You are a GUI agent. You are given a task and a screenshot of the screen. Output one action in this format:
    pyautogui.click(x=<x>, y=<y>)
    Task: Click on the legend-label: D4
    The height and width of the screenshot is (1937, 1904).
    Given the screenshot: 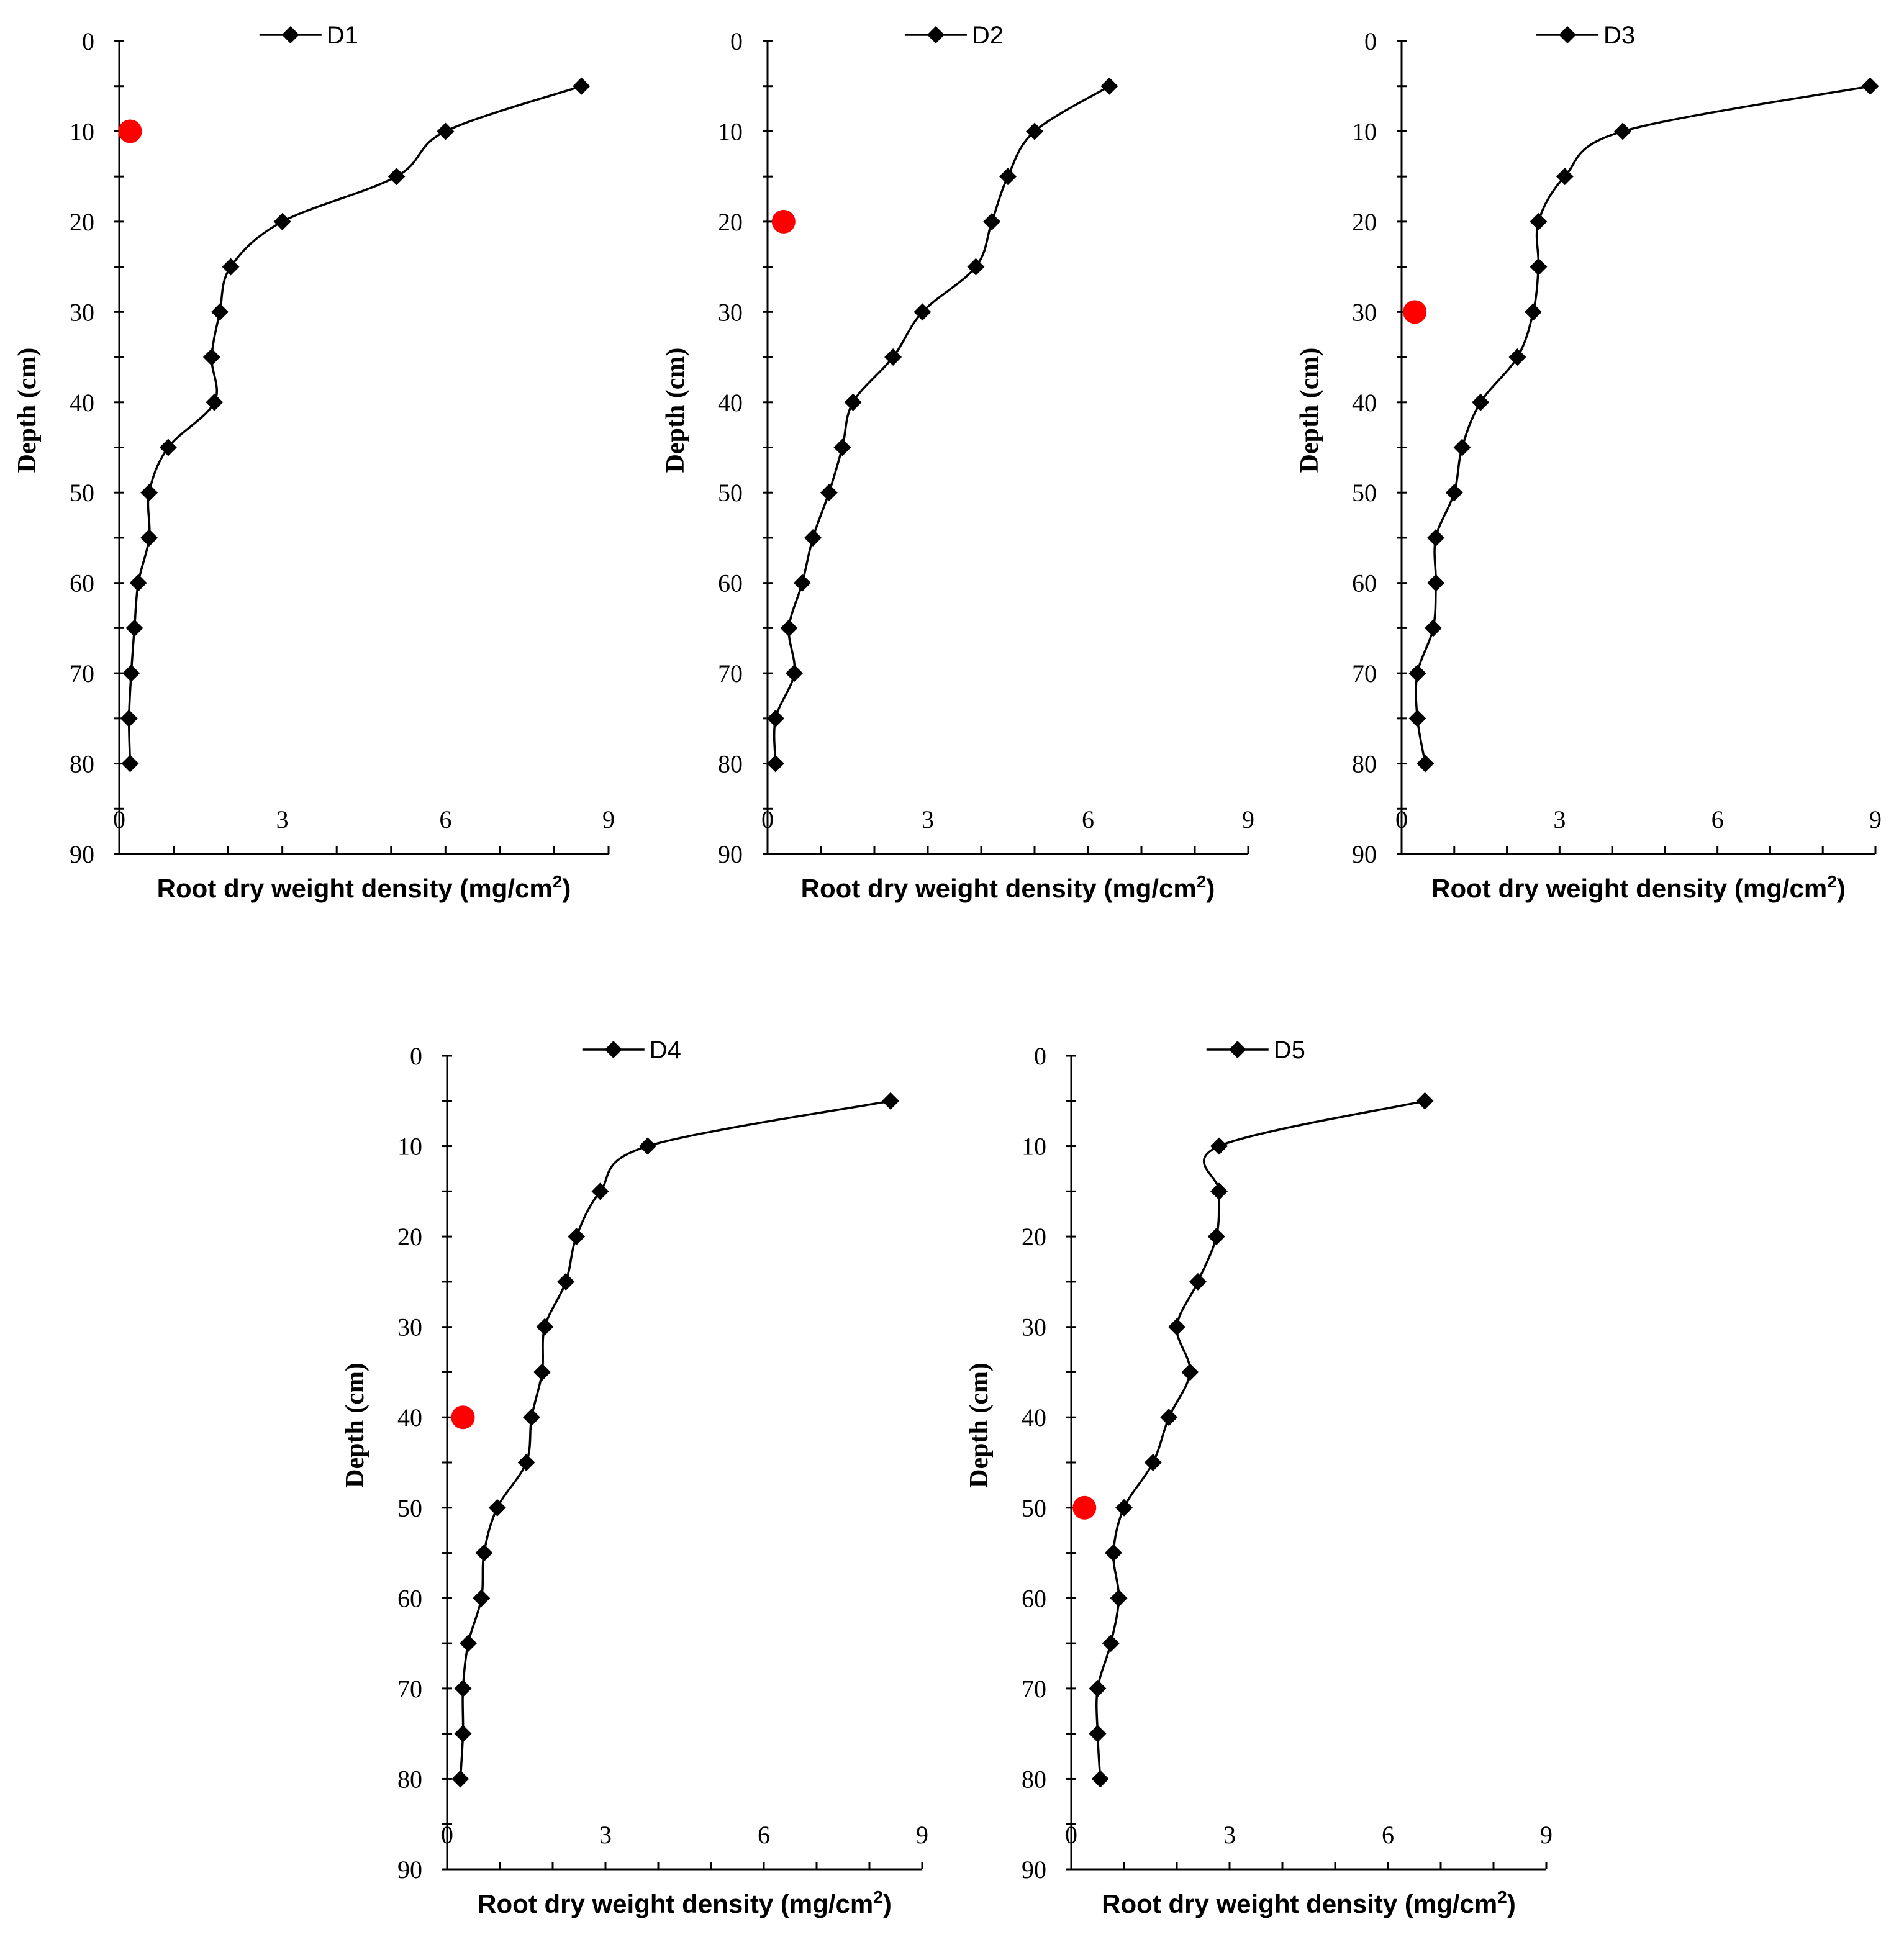 What is the action you would take?
    pyautogui.click(x=665, y=1050)
    